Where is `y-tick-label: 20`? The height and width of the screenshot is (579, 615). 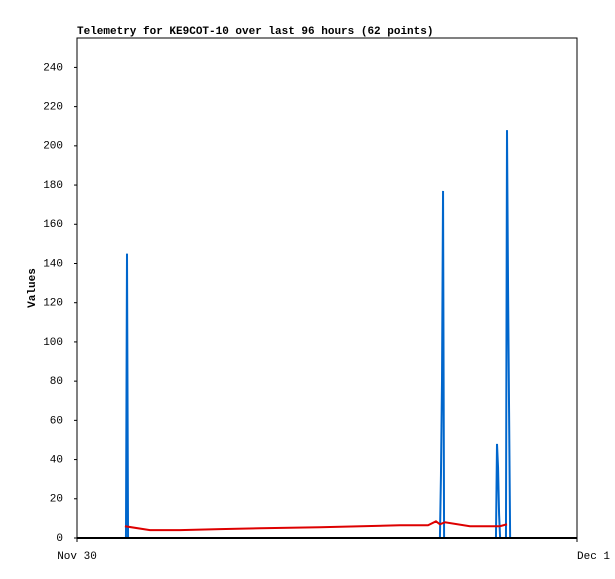
y-tick-label: 20 is located at coordinates (56, 500).